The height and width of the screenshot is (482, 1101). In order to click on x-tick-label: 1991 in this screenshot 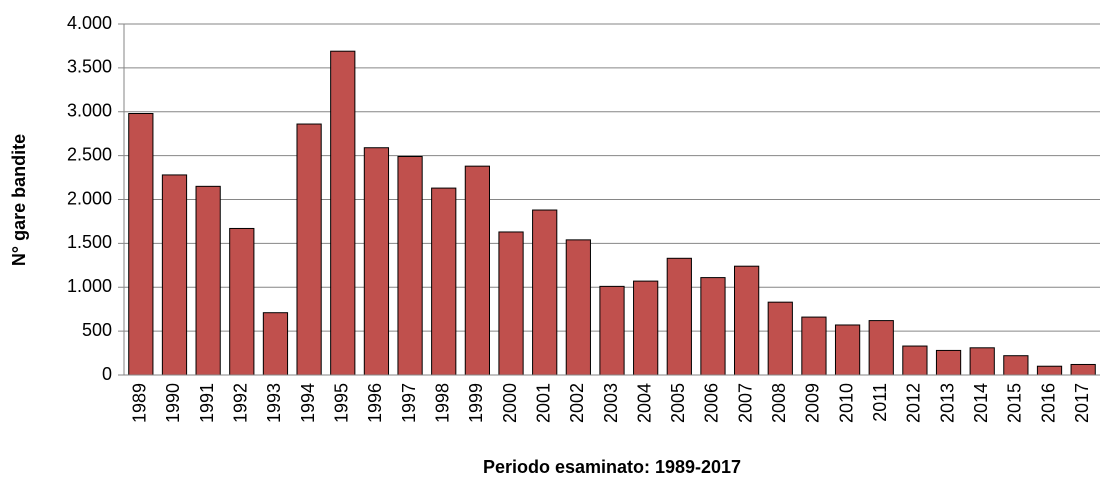, I will do `click(207, 403)`.